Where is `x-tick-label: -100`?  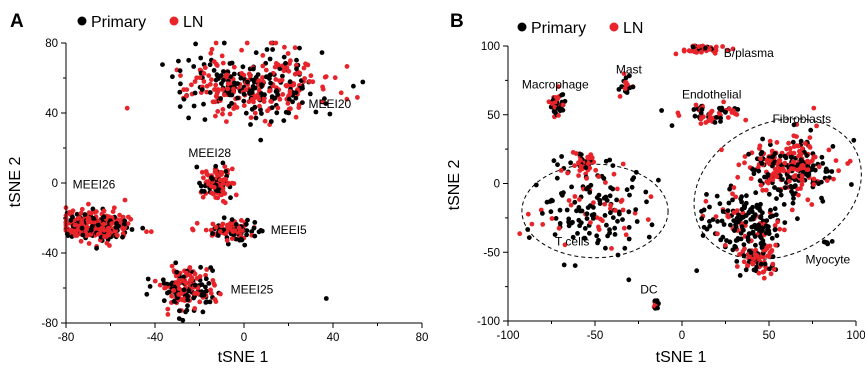 x-tick-label: -100 is located at coordinates (507, 336).